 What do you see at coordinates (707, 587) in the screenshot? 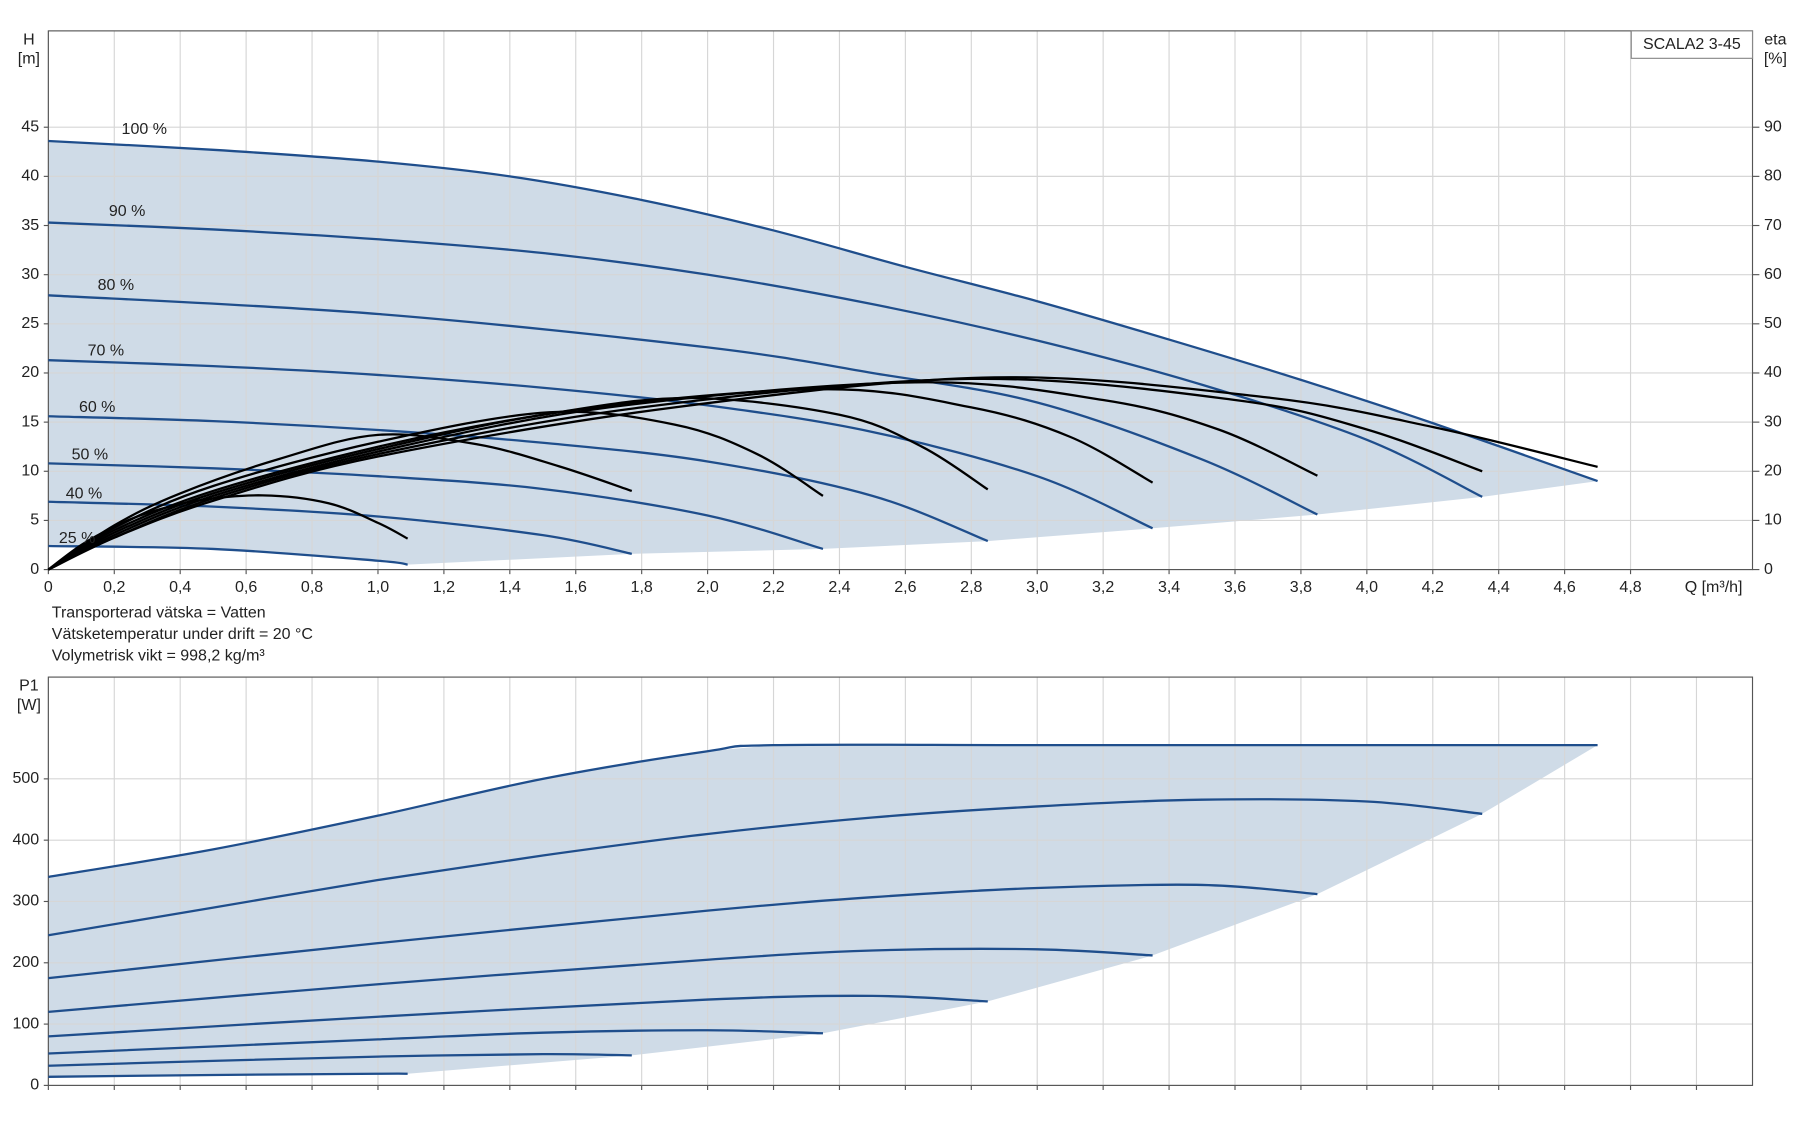
I see `x-tick-label: 2,0` at bounding box center [707, 587].